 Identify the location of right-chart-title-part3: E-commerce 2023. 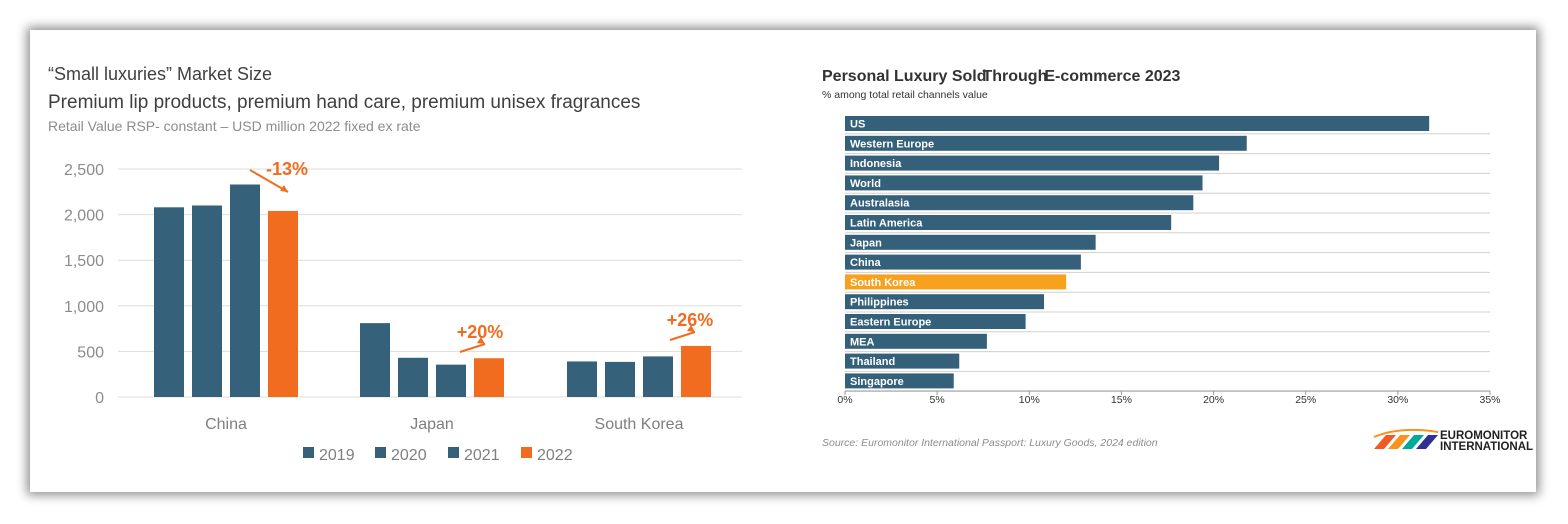
(1112, 76).